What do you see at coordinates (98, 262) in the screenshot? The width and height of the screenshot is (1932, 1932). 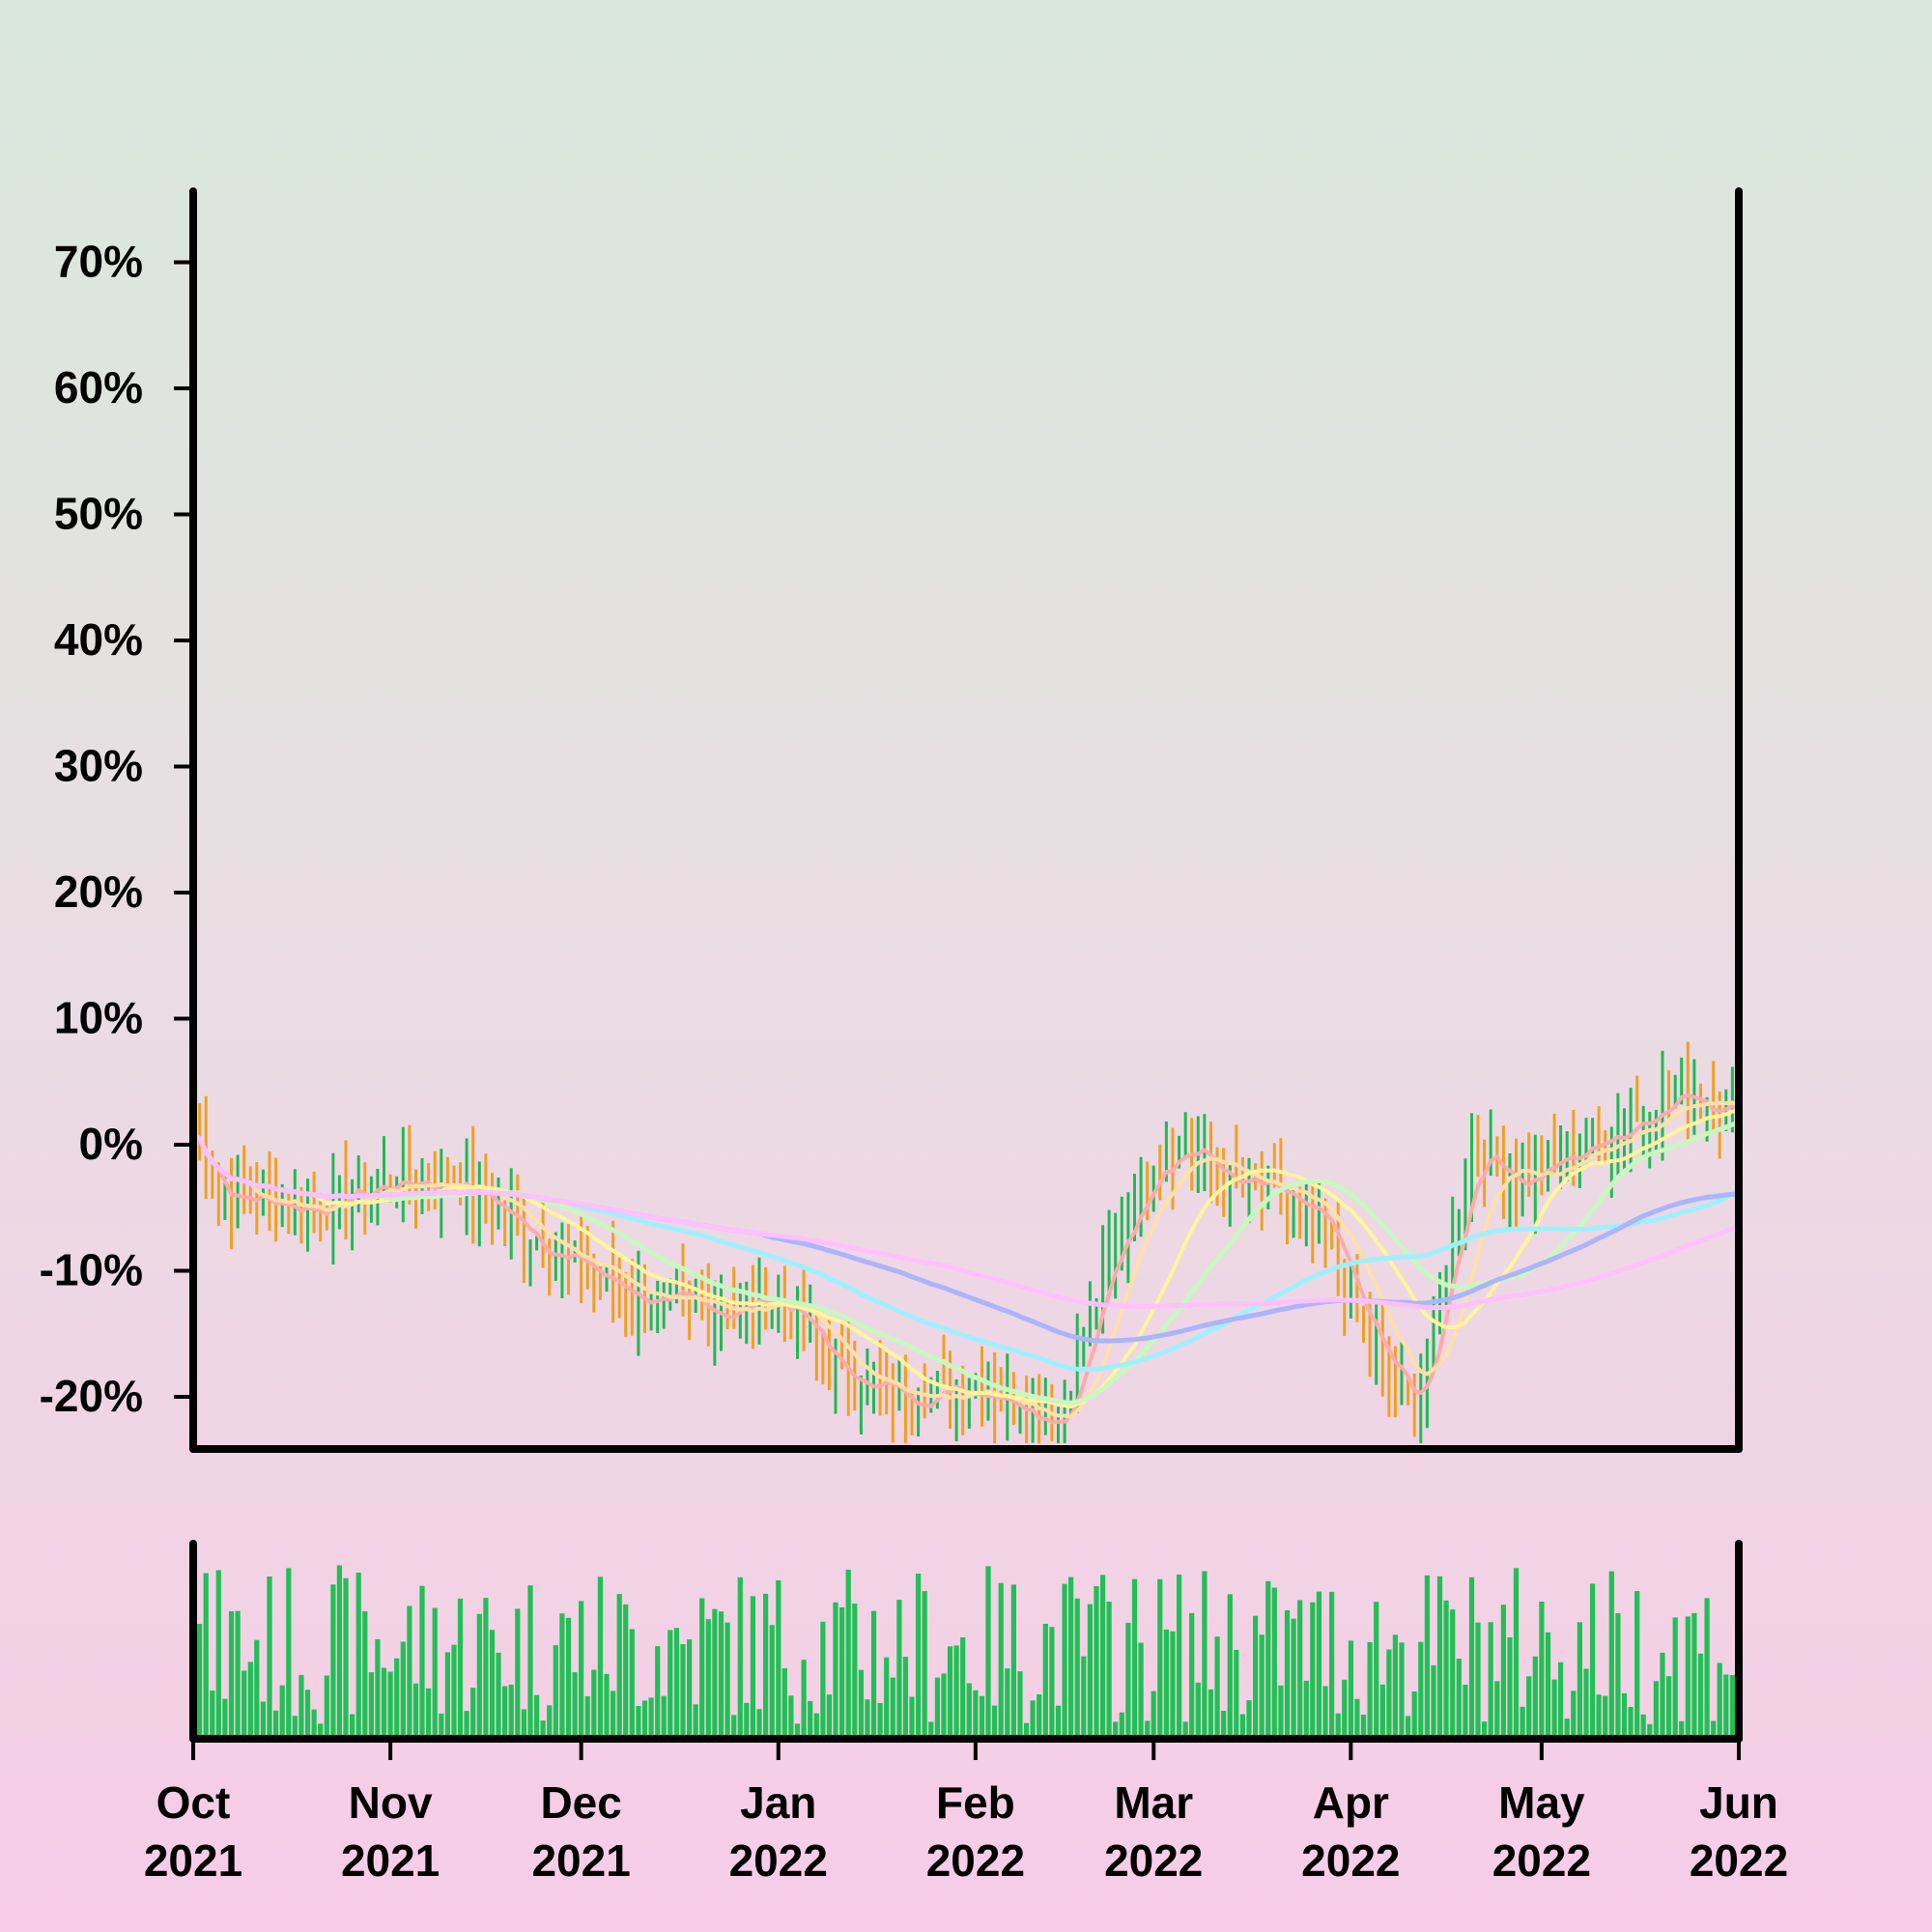 I see `y-tick-label-9: 70%` at bounding box center [98, 262].